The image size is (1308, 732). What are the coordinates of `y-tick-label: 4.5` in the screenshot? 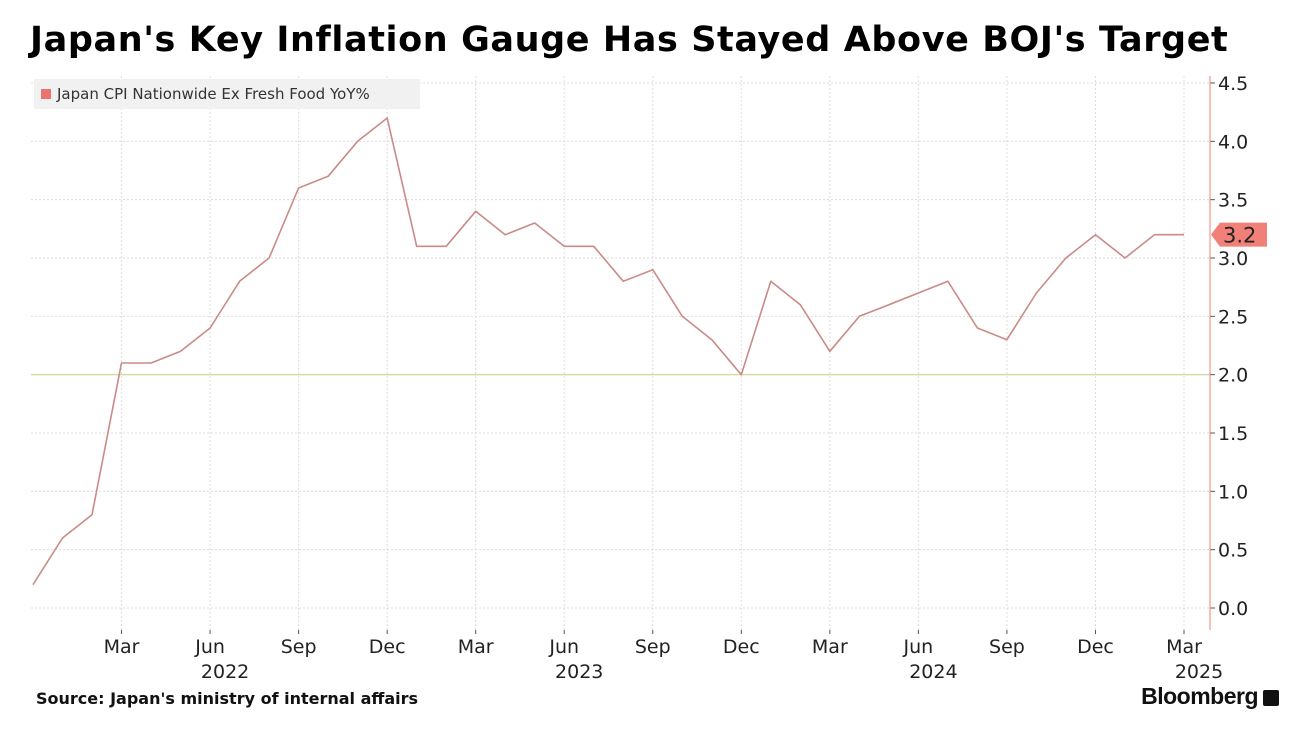 It's located at (1233, 84).